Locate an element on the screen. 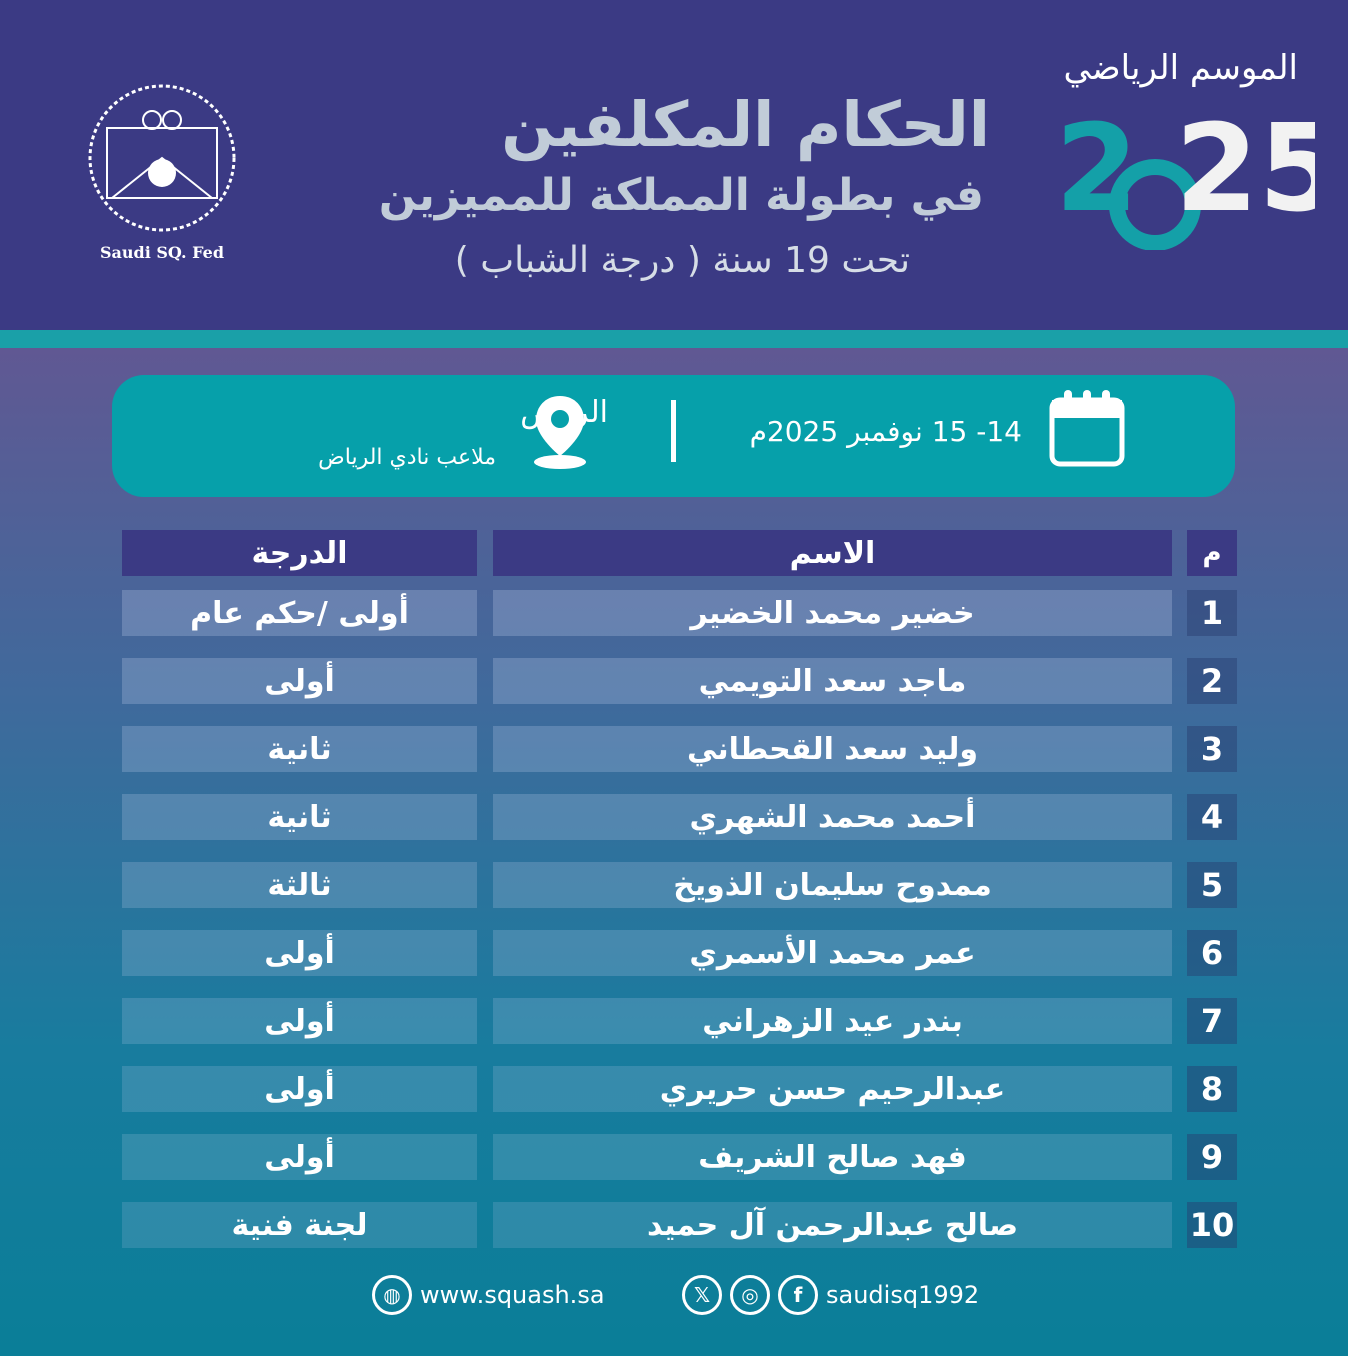 This screenshot has height=1356, width=1348. social-handle: saudisq1992 is located at coordinates (903, 1295).